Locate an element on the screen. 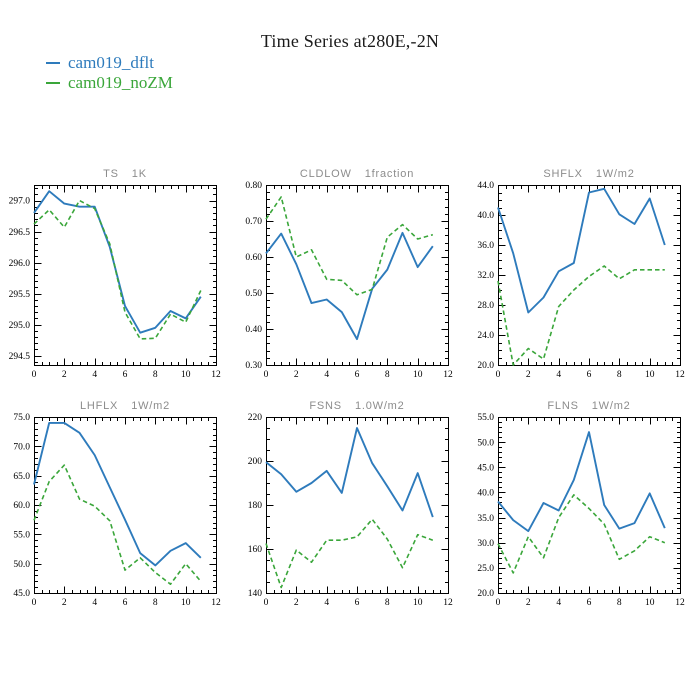  y-tick-label: 50.0 is located at coordinates (21, 565).